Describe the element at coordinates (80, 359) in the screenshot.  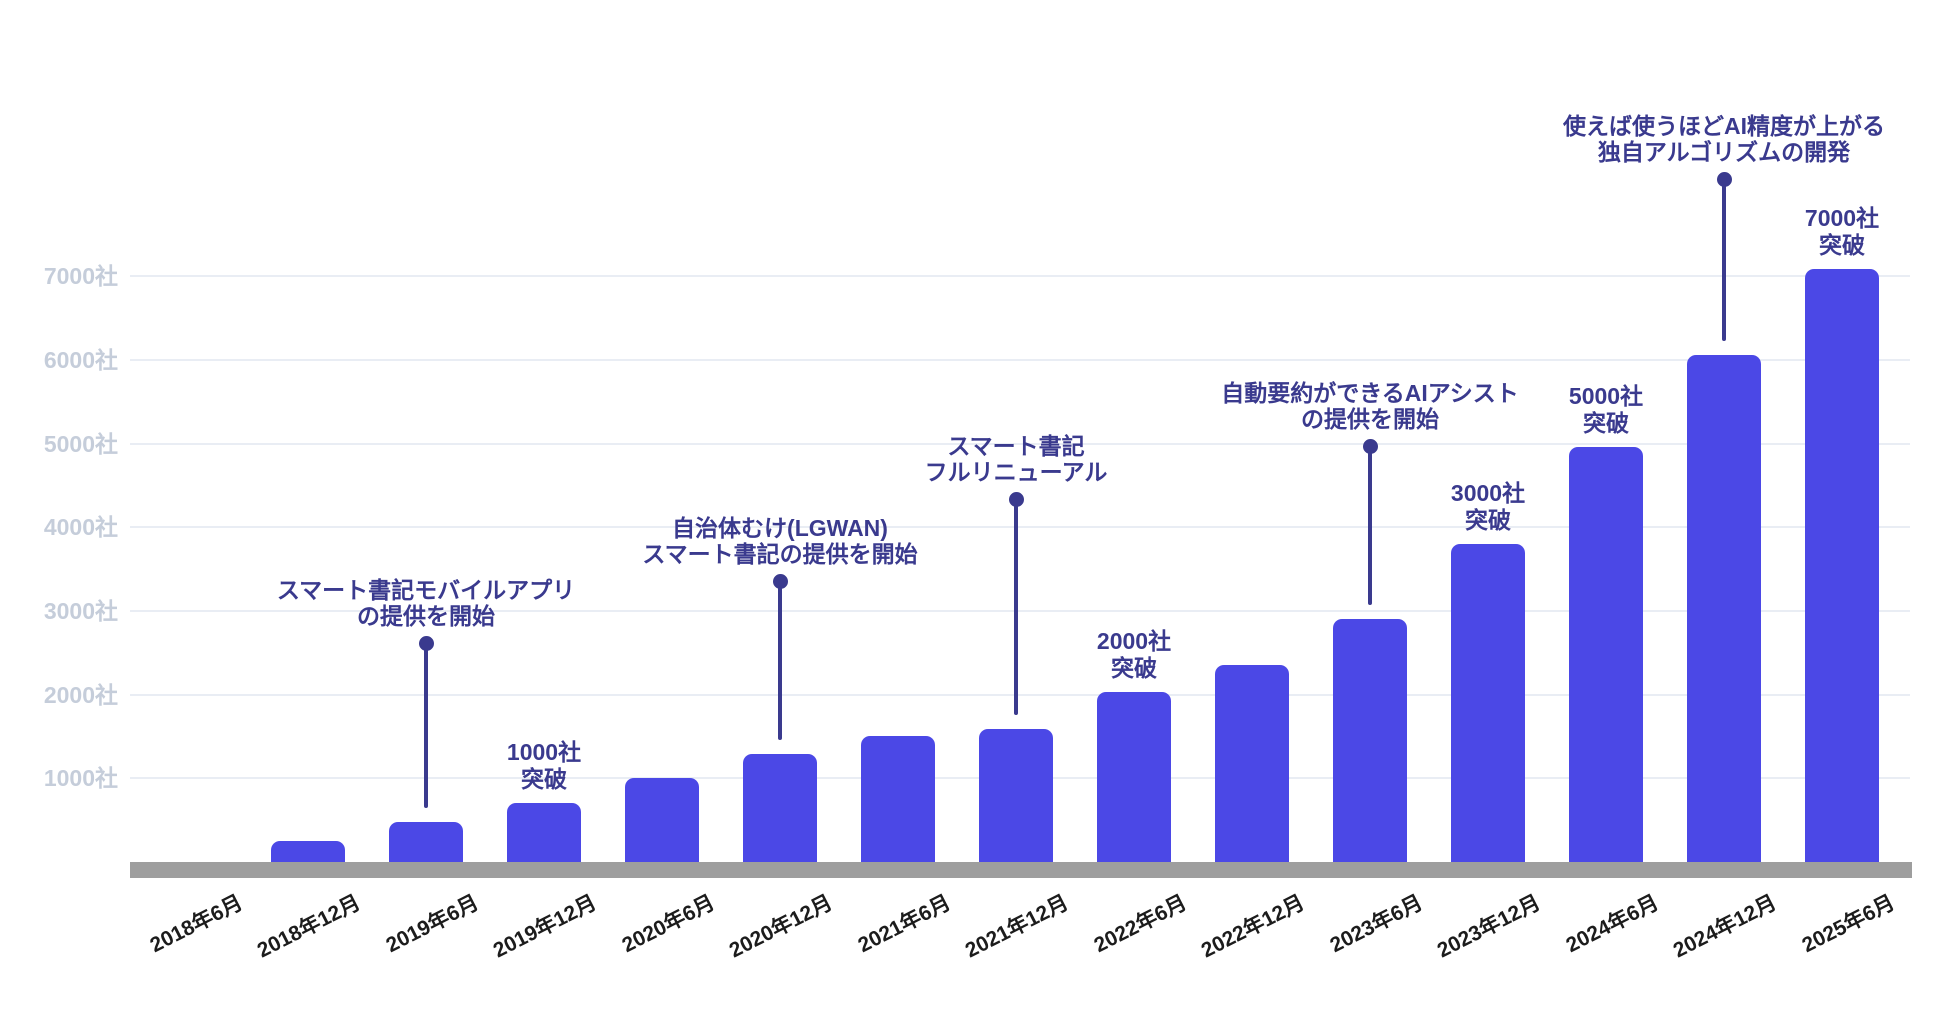
I see `y-axis-label: 6000社` at that location.